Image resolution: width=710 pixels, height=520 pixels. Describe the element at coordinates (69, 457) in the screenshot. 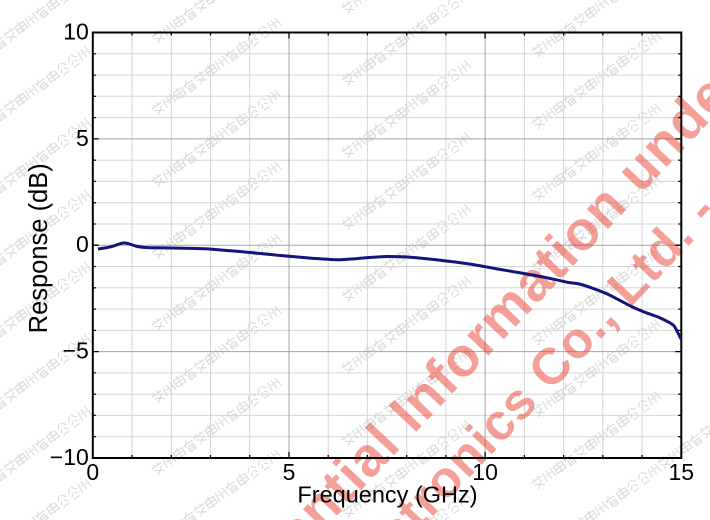

I see `svg-text: −10` at that location.